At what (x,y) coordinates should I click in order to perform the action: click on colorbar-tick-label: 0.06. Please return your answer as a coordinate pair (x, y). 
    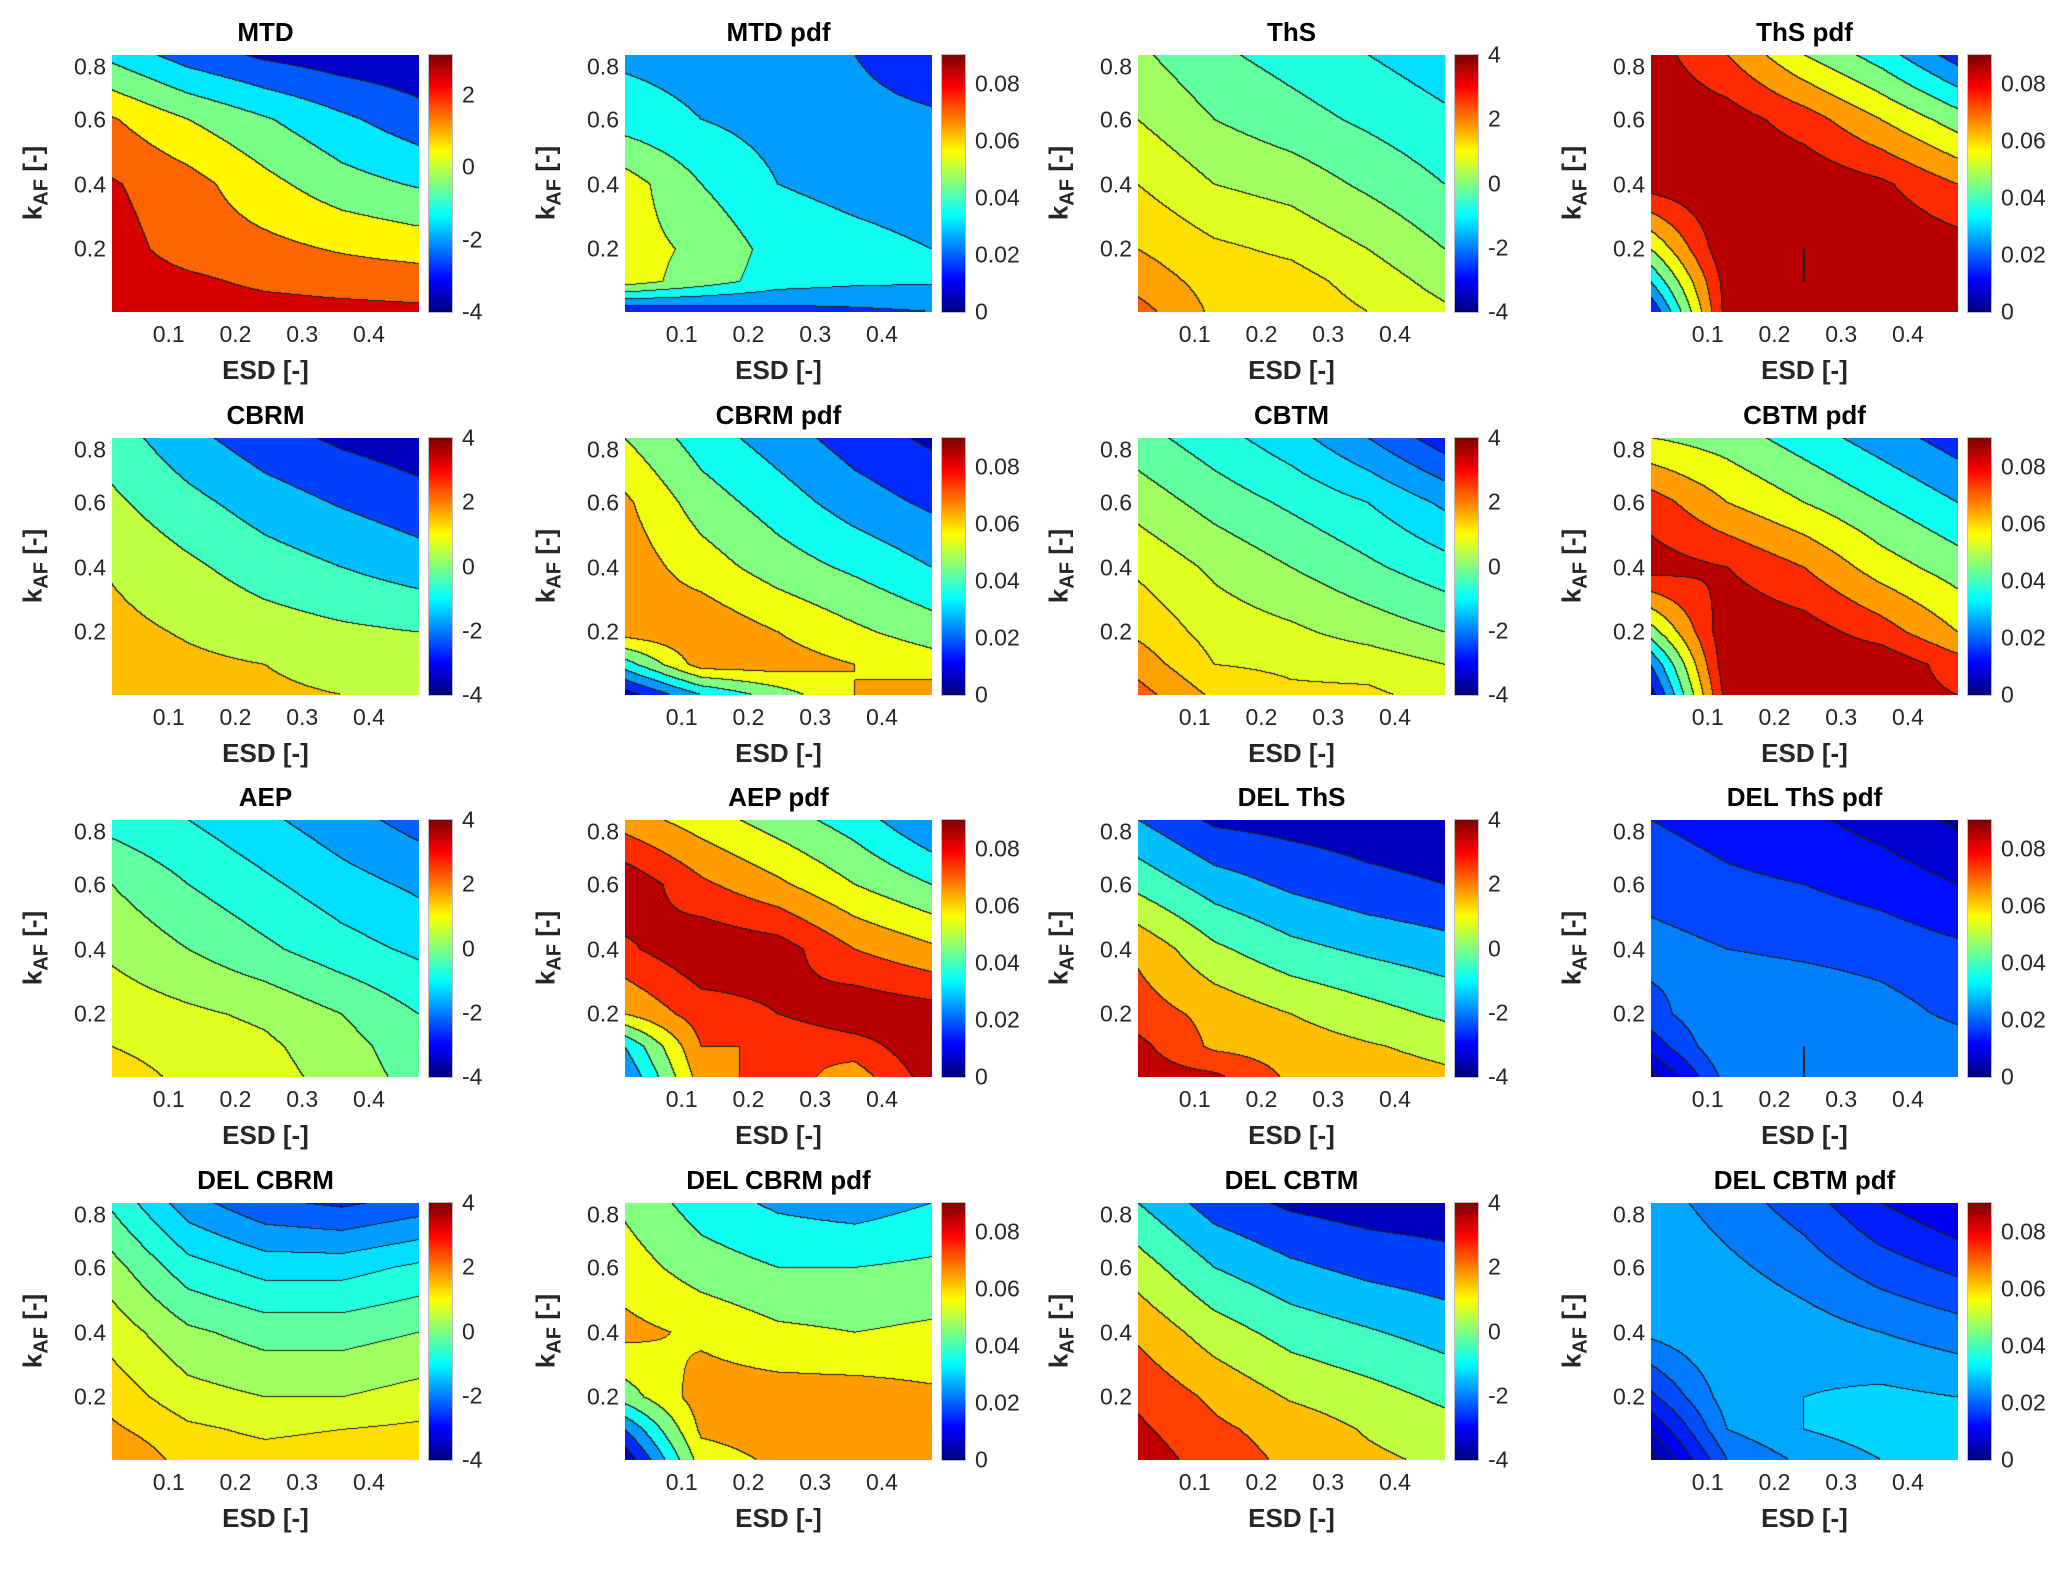
    Looking at the image, I should click on (2023, 140).